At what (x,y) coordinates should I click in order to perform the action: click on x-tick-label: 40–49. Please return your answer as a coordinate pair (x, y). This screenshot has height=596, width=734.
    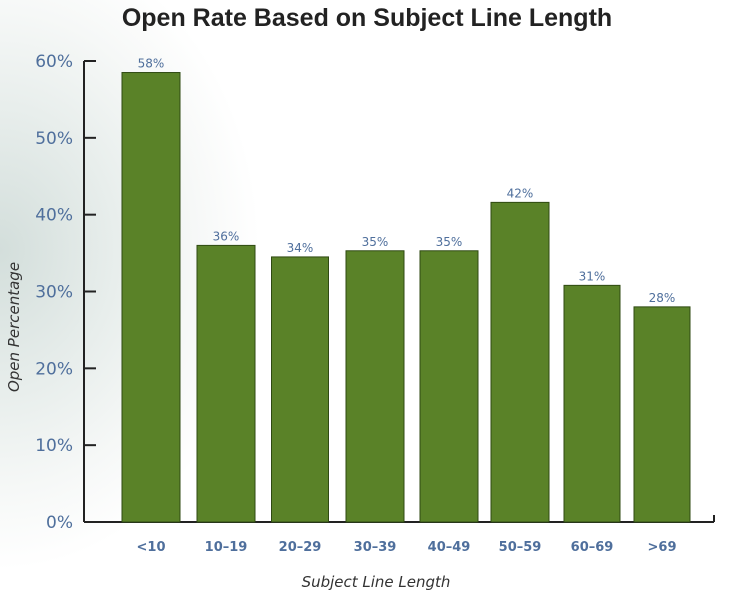
    Looking at the image, I should click on (449, 547).